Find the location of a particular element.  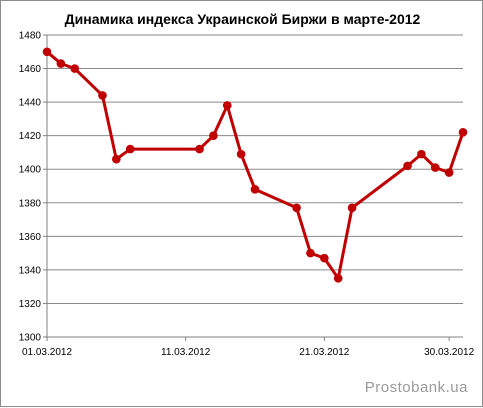

y-tick-label: 1320 is located at coordinates (30, 304).